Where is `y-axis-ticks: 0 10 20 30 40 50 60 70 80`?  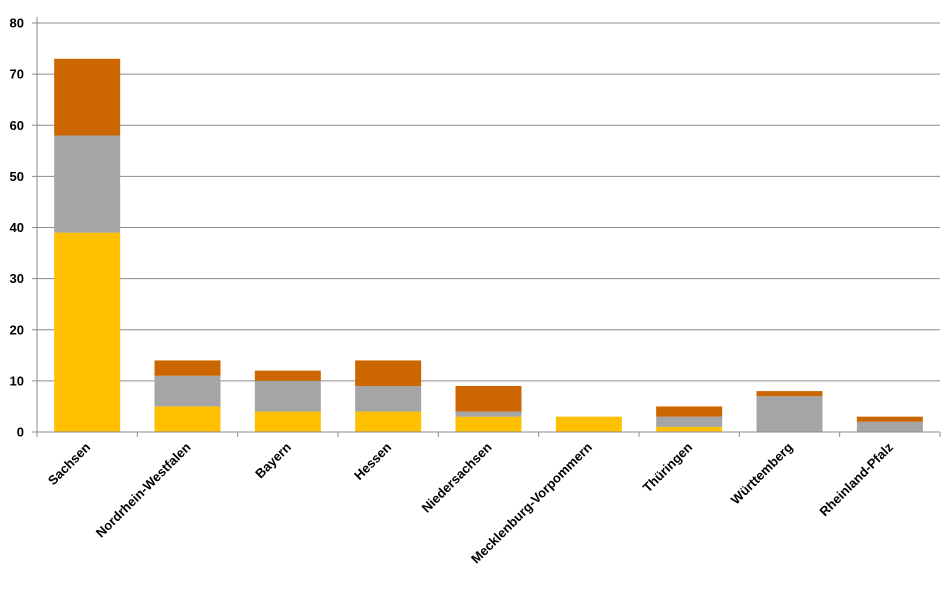
y-axis-ticks: 0 10 20 30 40 50 60 70 80 is located at coordinates (17, 228).